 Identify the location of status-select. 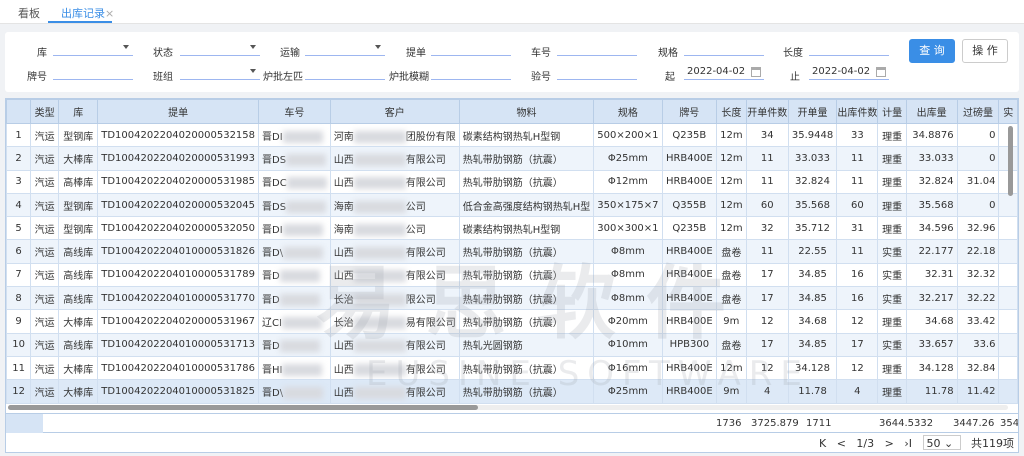
(220, 49).